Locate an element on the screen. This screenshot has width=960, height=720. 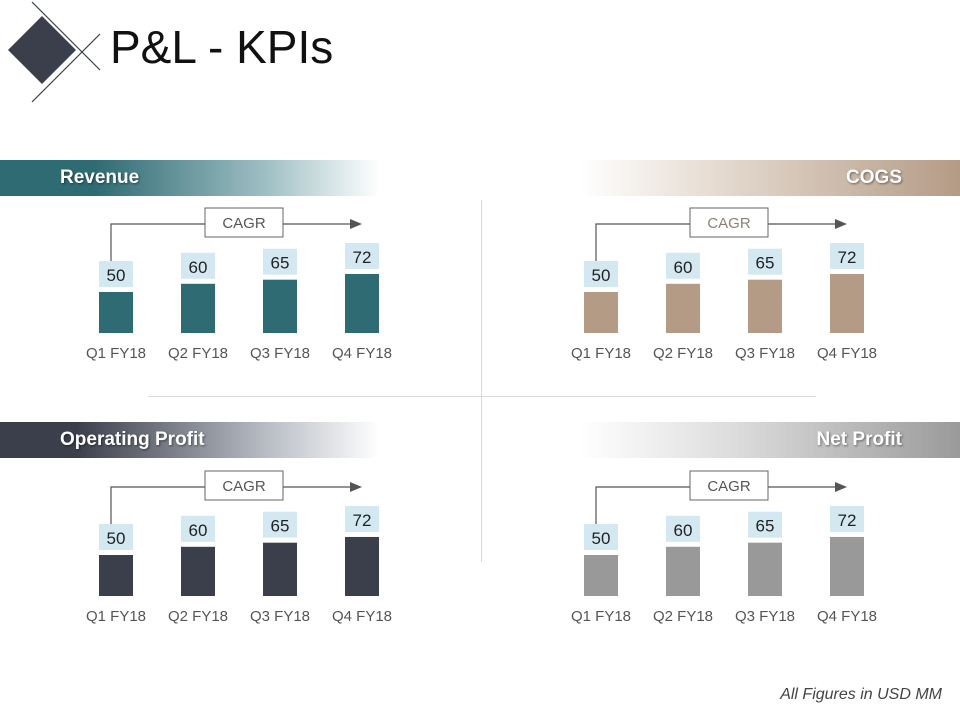
cogs-value-label-3: 65 is located at coordinates (765, 263).